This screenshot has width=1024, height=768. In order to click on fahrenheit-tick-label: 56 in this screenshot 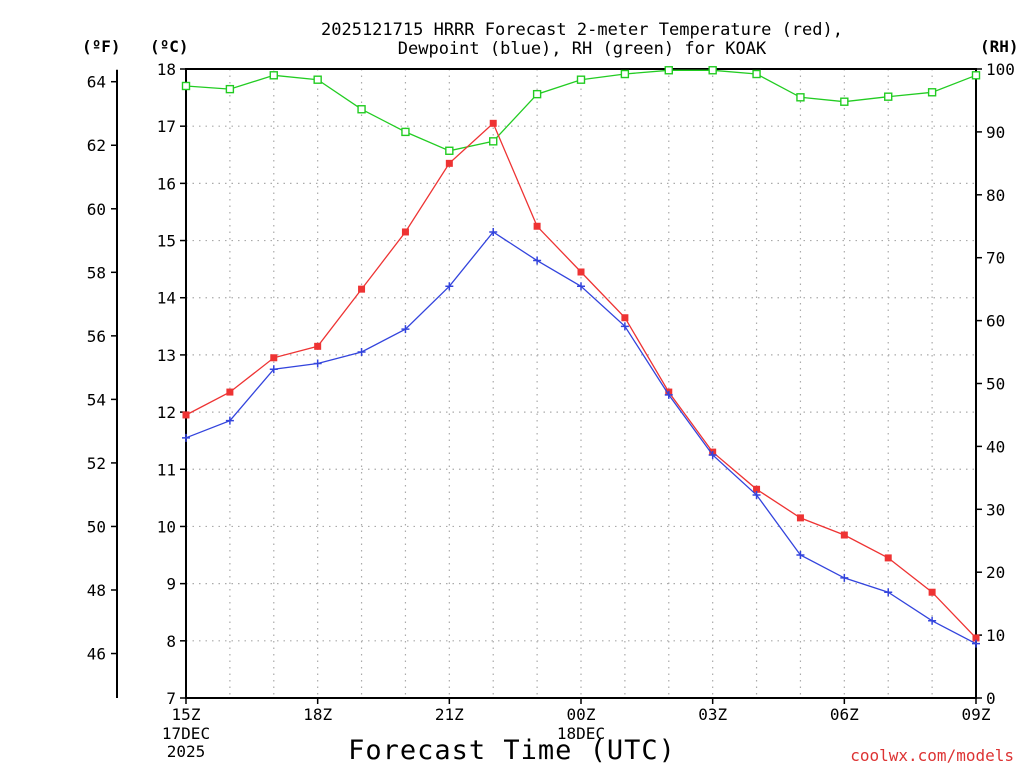, I will do `click(96, 336)`.